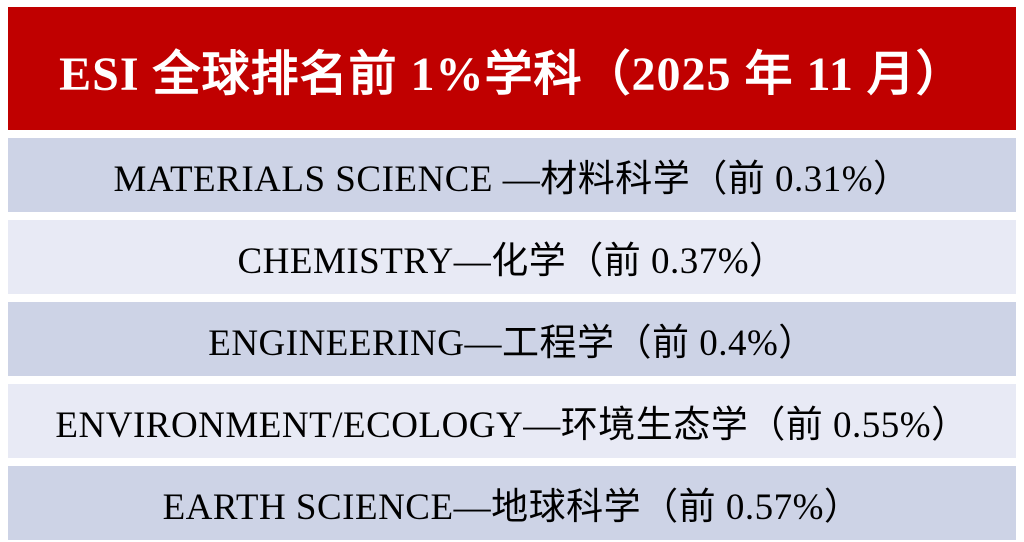 The image size is (1024, 542). I want to click on row-label-materials-science: MATERIALS SCIENCE —材料科学（前 0.31%）, so click(512, 179).